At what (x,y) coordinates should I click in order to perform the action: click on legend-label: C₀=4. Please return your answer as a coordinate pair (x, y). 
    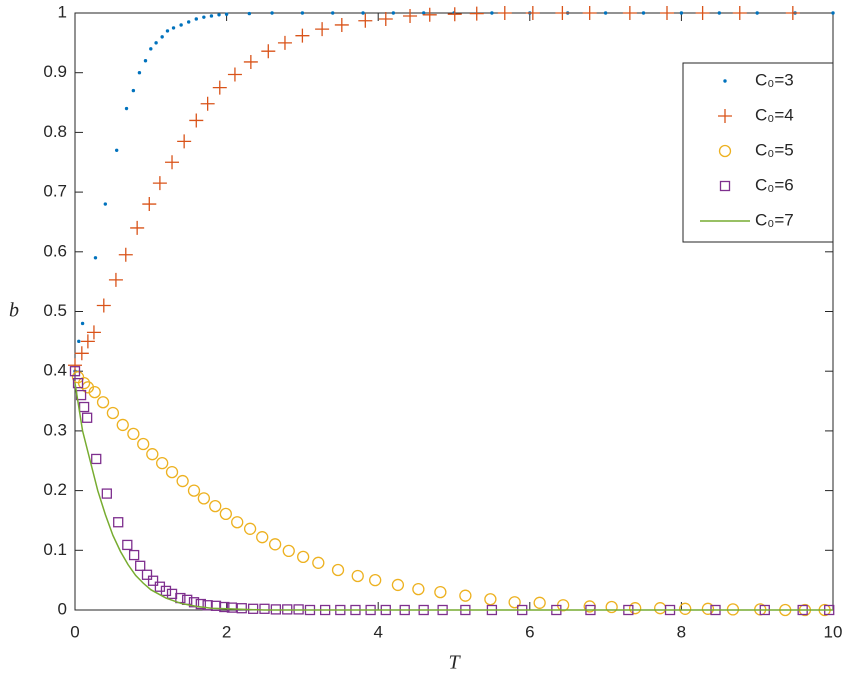
    Looking at the image, I should click on (774, 114).